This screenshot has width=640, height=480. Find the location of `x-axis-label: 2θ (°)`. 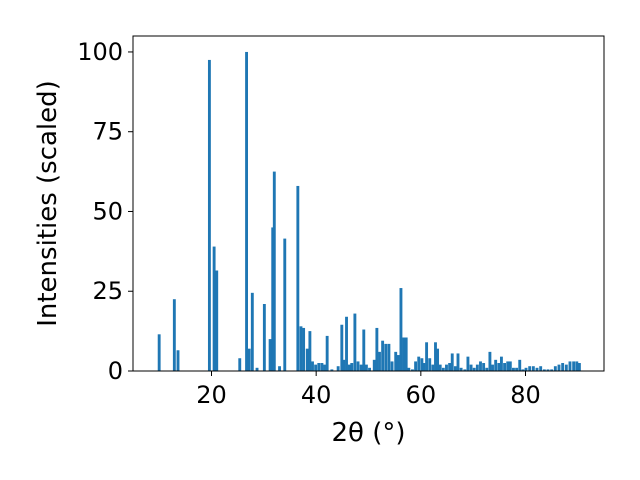

x-axis-label: 2θ (°) is located at coordinates (368, 433).